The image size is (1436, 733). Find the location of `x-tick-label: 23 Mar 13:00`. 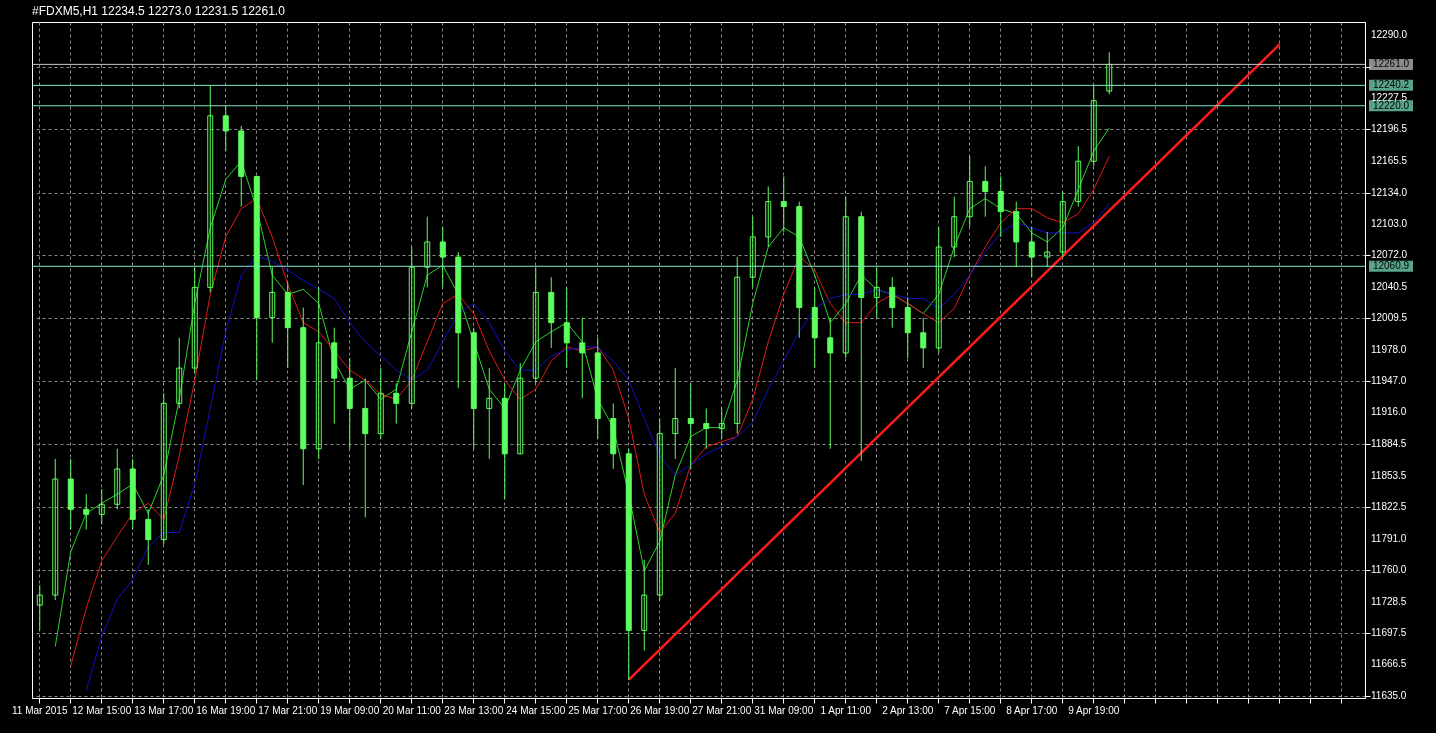

x-tick-label: 23 Mar 13:00 is located at coordinates (474, 710).